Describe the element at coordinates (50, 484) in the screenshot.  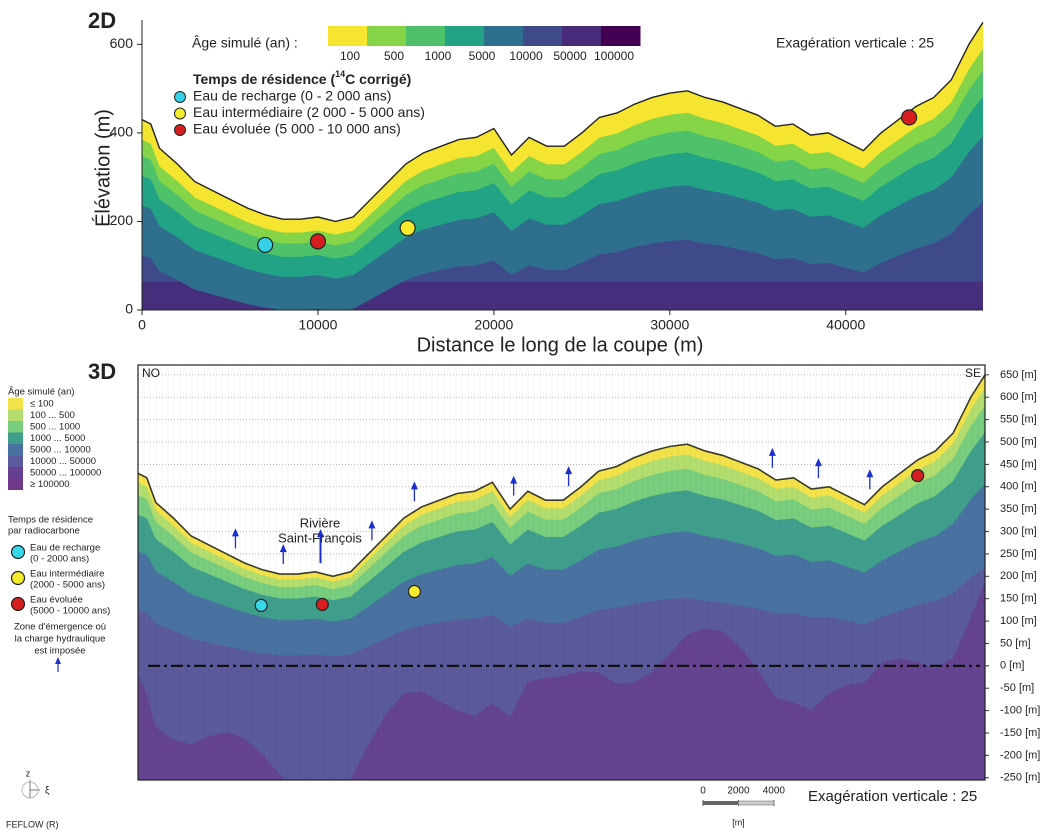
I see `age-label: ≥ 100000` at that location.